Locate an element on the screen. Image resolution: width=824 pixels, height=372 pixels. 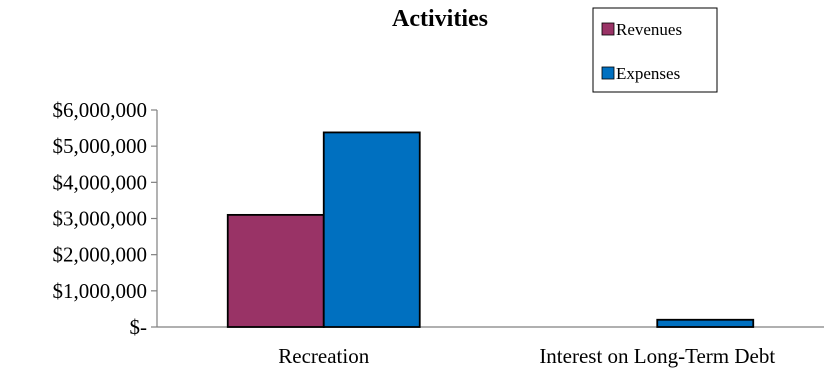
legend: Revenues Expenses is located at coordinates (655, 50).